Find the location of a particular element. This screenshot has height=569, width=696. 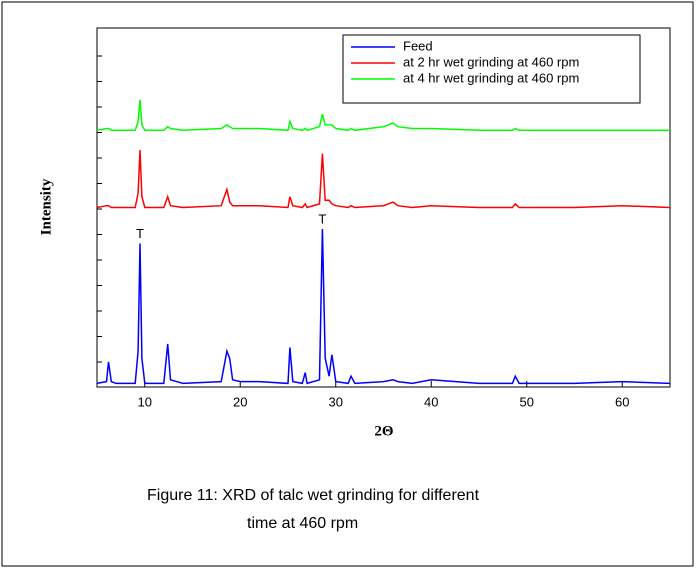

legend-label: at 4 hr wet grinding at 460 rpm is located at coordinates (491, 77).